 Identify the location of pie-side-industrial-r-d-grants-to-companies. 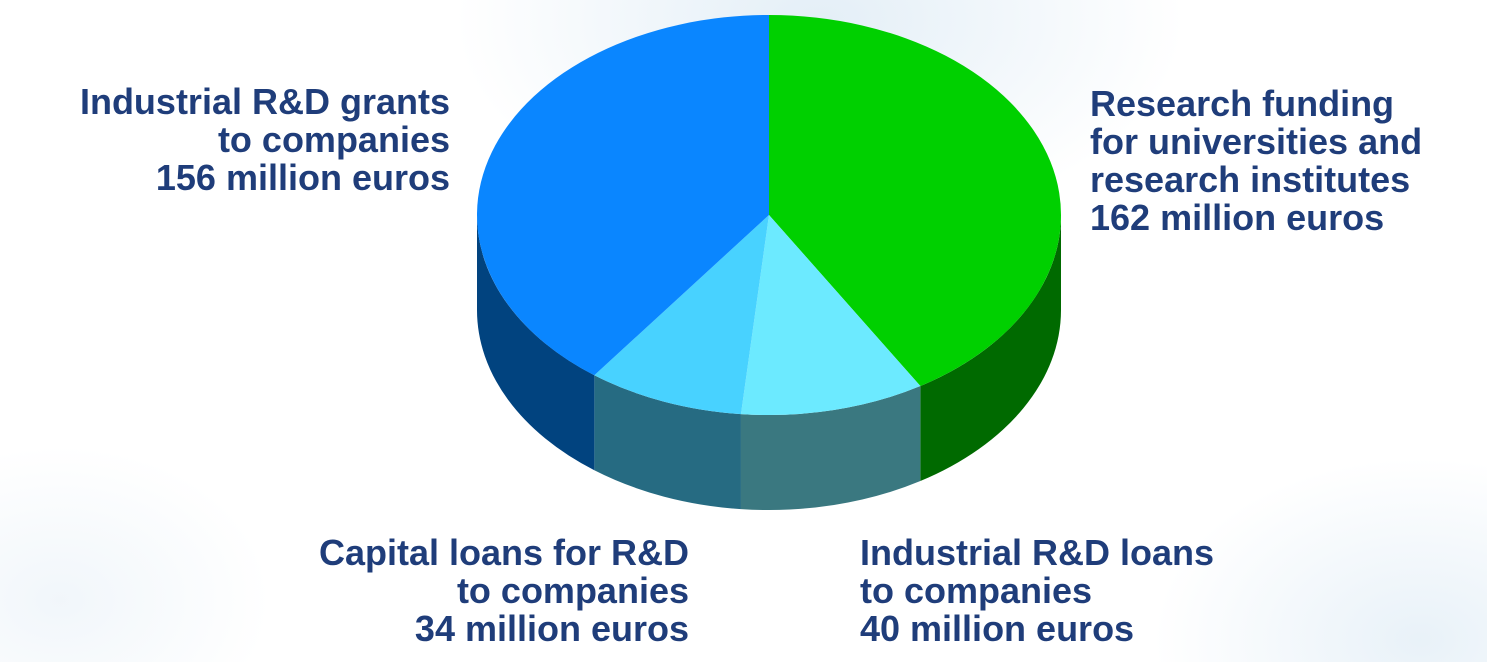
(536, 343).